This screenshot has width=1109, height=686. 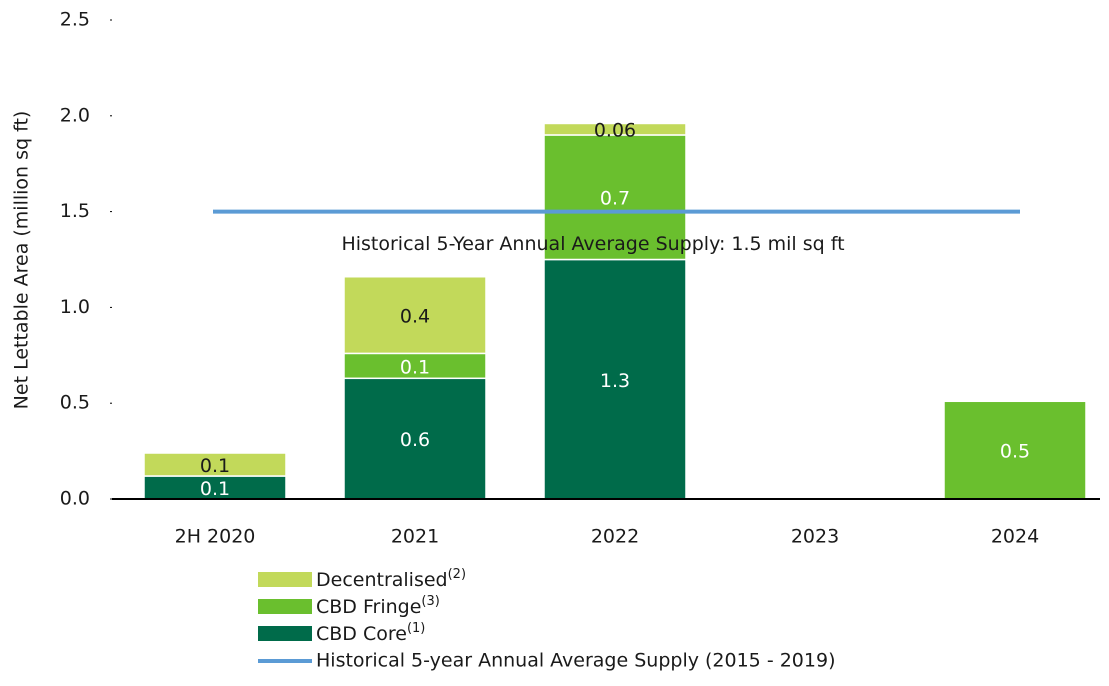 What do you see at coordinates (75, 403) in the screenshot?
I see `y-tick-label: 0.5` at bounding box center [75, 403].